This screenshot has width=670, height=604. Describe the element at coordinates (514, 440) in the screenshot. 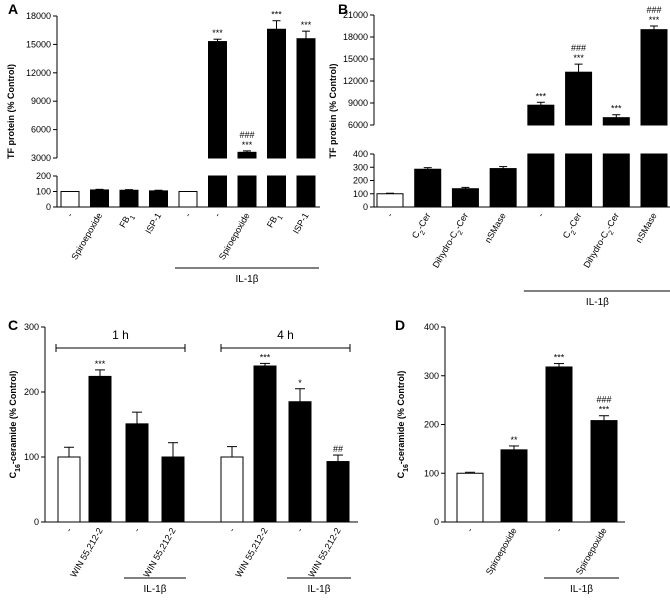

I see `significance-label-1: **` at that location.